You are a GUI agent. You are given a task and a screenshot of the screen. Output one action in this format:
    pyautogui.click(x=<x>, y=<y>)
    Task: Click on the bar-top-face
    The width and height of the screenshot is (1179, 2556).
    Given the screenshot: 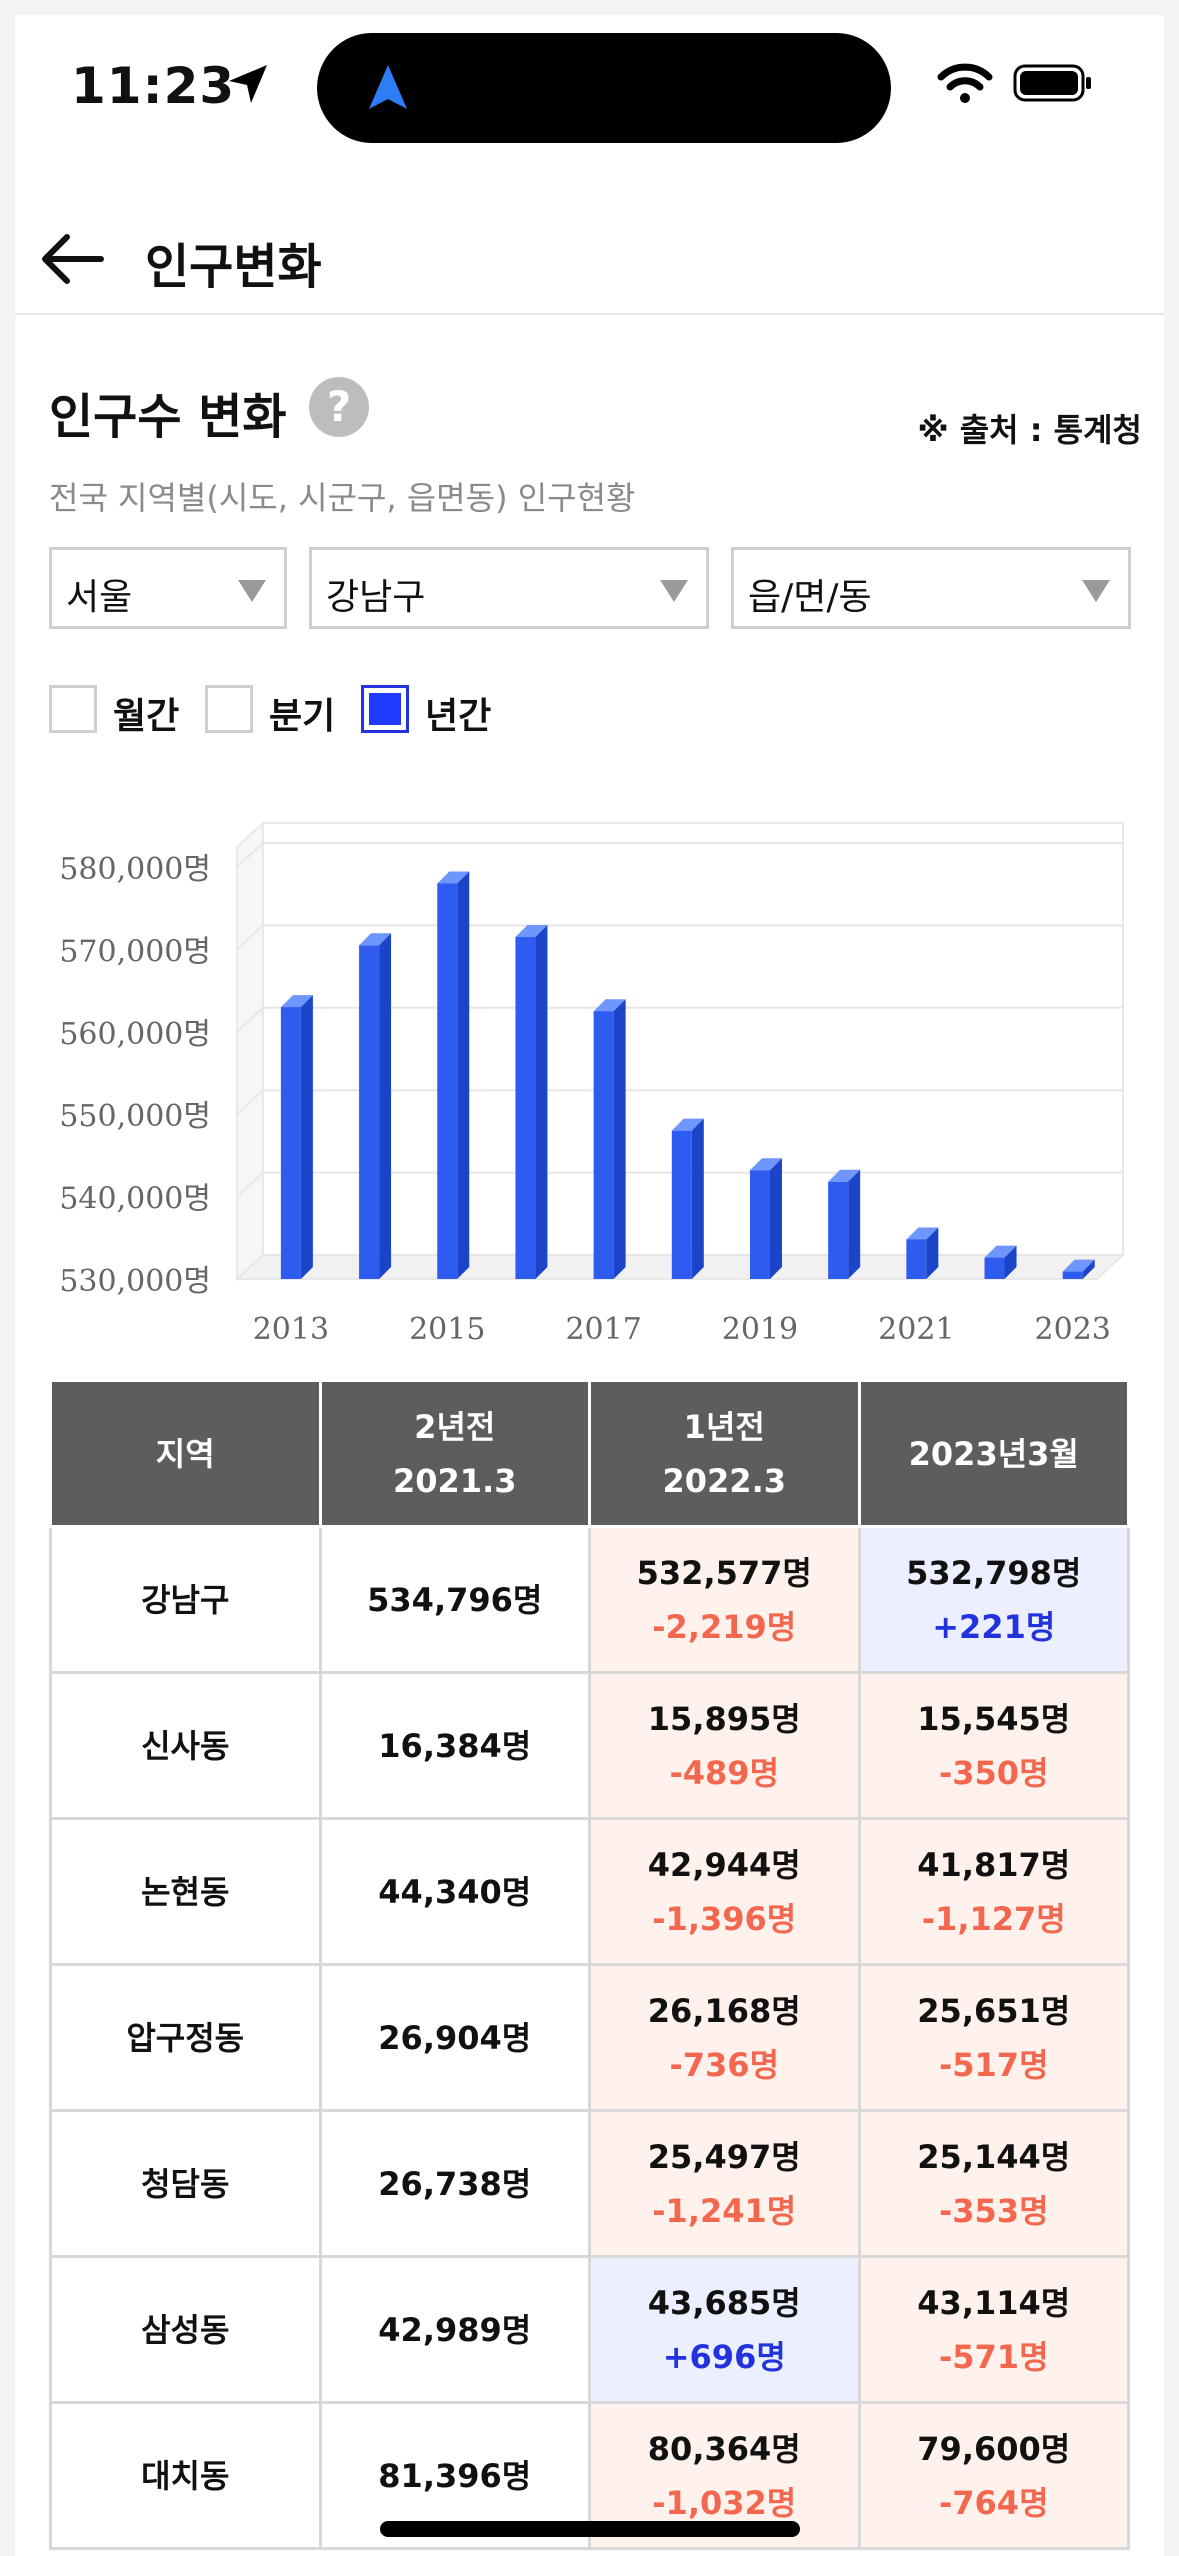 What is the action you would take?
    pyautogui.click(x=765, y=1164)
    